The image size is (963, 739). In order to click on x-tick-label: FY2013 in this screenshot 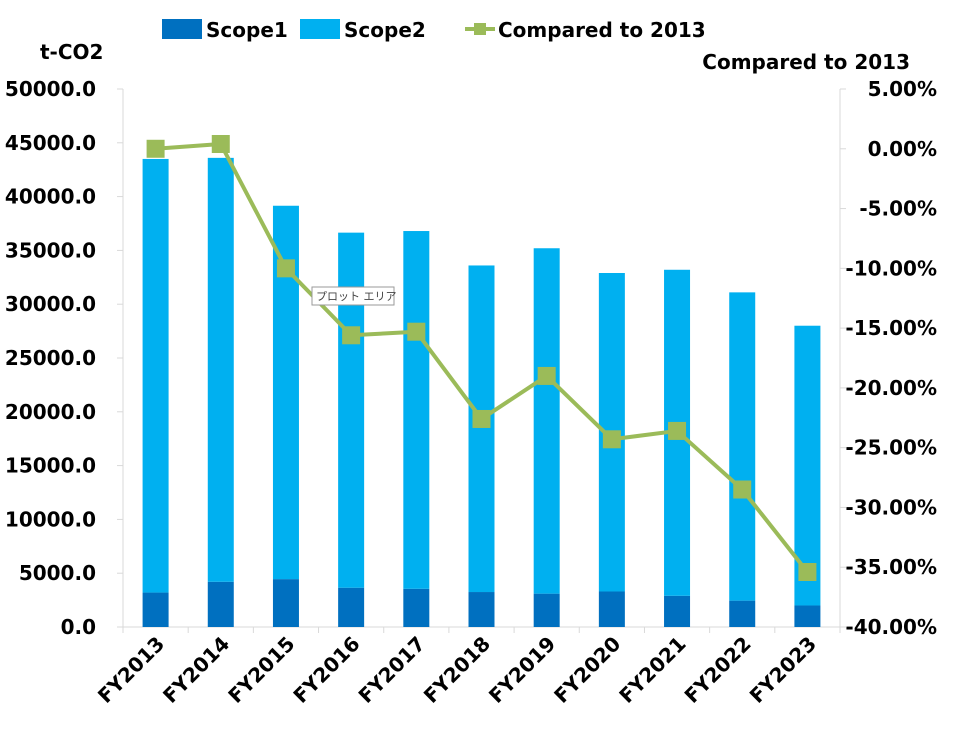, I will do `click(131, 670)`.